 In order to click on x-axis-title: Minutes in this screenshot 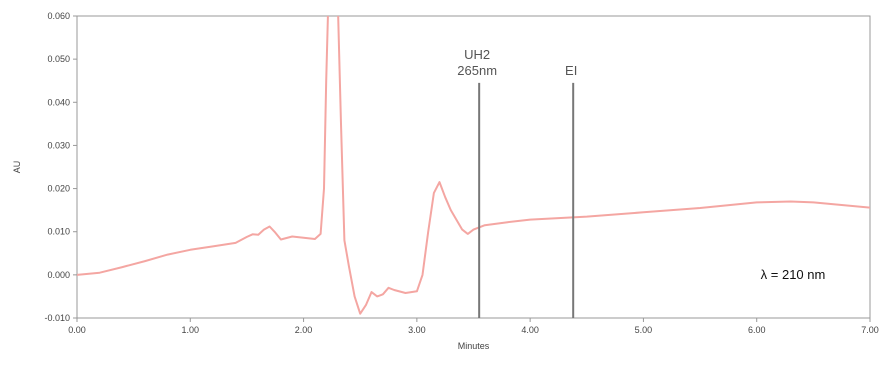, I will do `click(474, 346)`.